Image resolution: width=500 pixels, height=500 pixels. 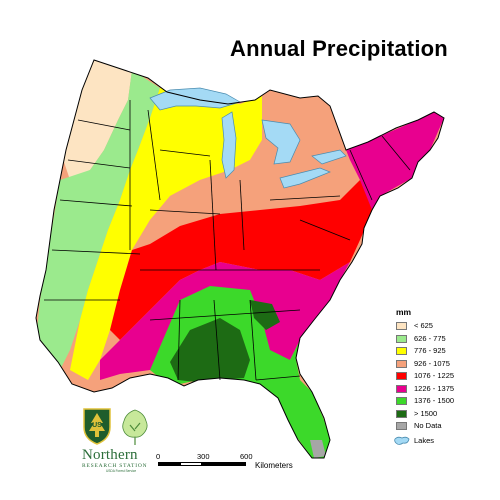 I want to click on zone-gt1500-appalachian, so click(x=265, y=315).